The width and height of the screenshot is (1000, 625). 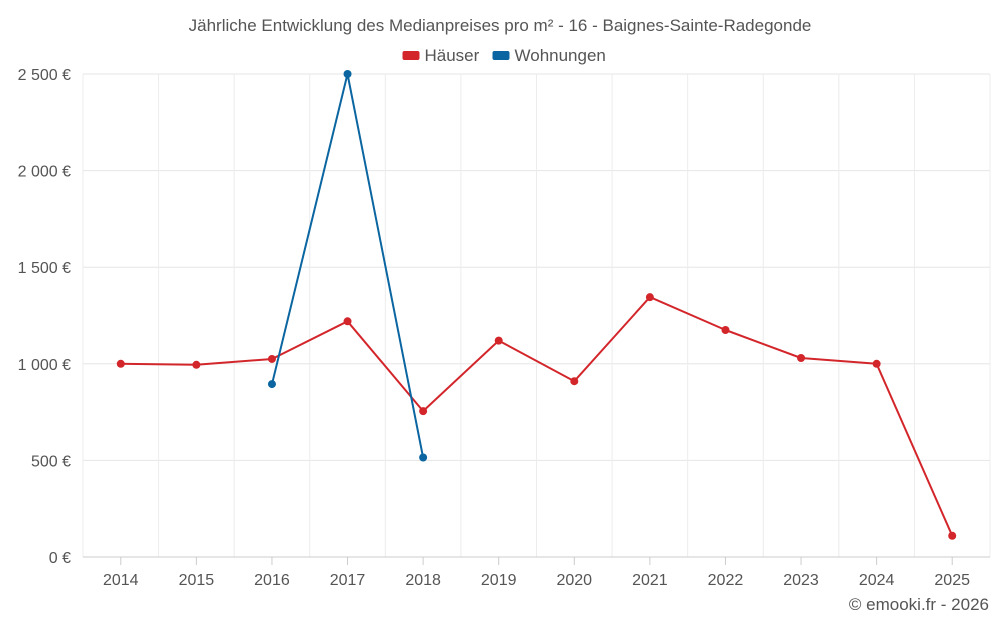 What do you see at coordinates (919, 604) in the screenshot?
I see `credit-text: © emooki.fr - 2026` at bounding box center [919, 604].